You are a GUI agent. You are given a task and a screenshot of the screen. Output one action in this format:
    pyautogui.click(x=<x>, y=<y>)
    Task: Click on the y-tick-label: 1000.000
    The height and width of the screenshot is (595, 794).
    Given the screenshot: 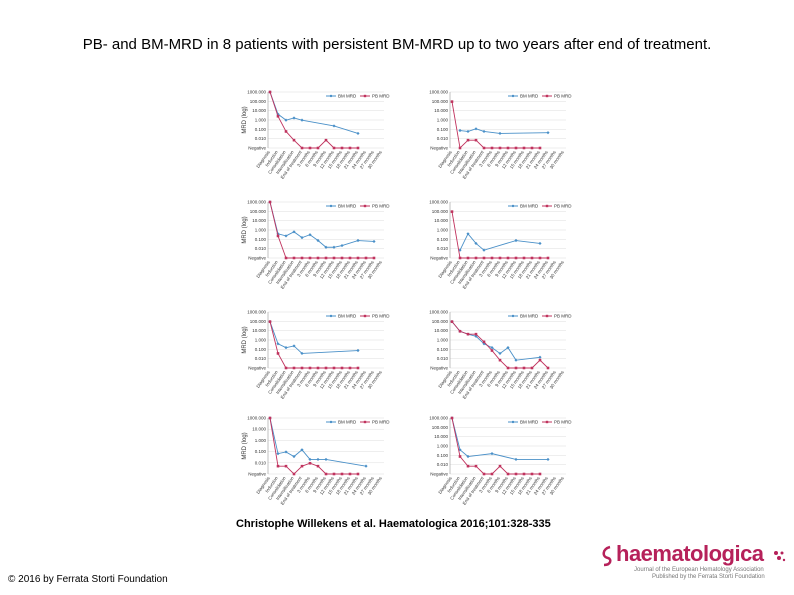 What is the action you would take?
    pyautogui.click(x=438, y=312)
    